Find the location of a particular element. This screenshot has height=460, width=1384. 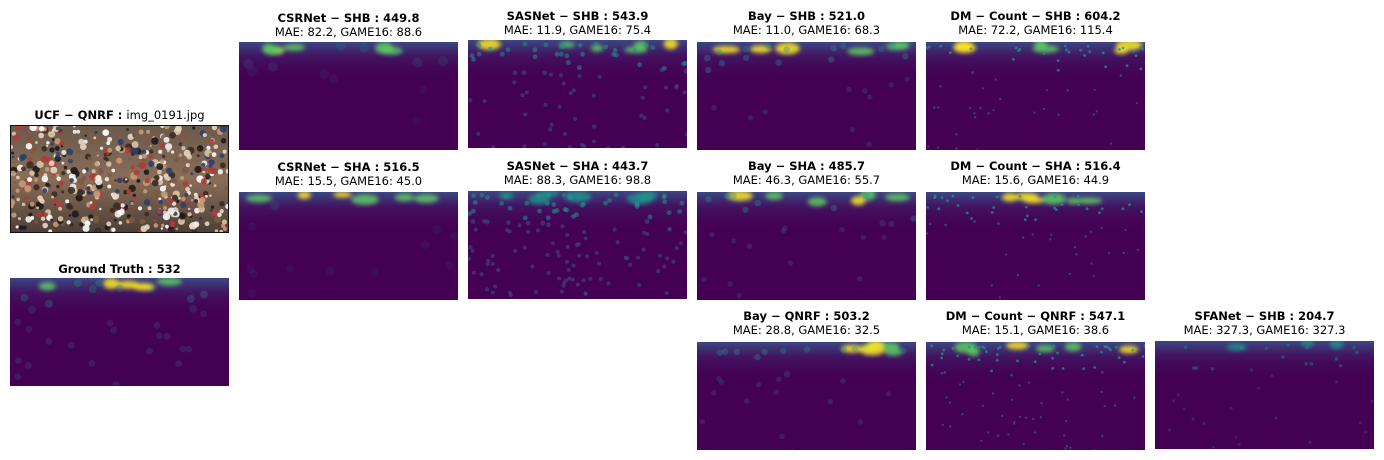

panel-title: SASNet − SHA : 443.7 is located at coordinates (577, 166).